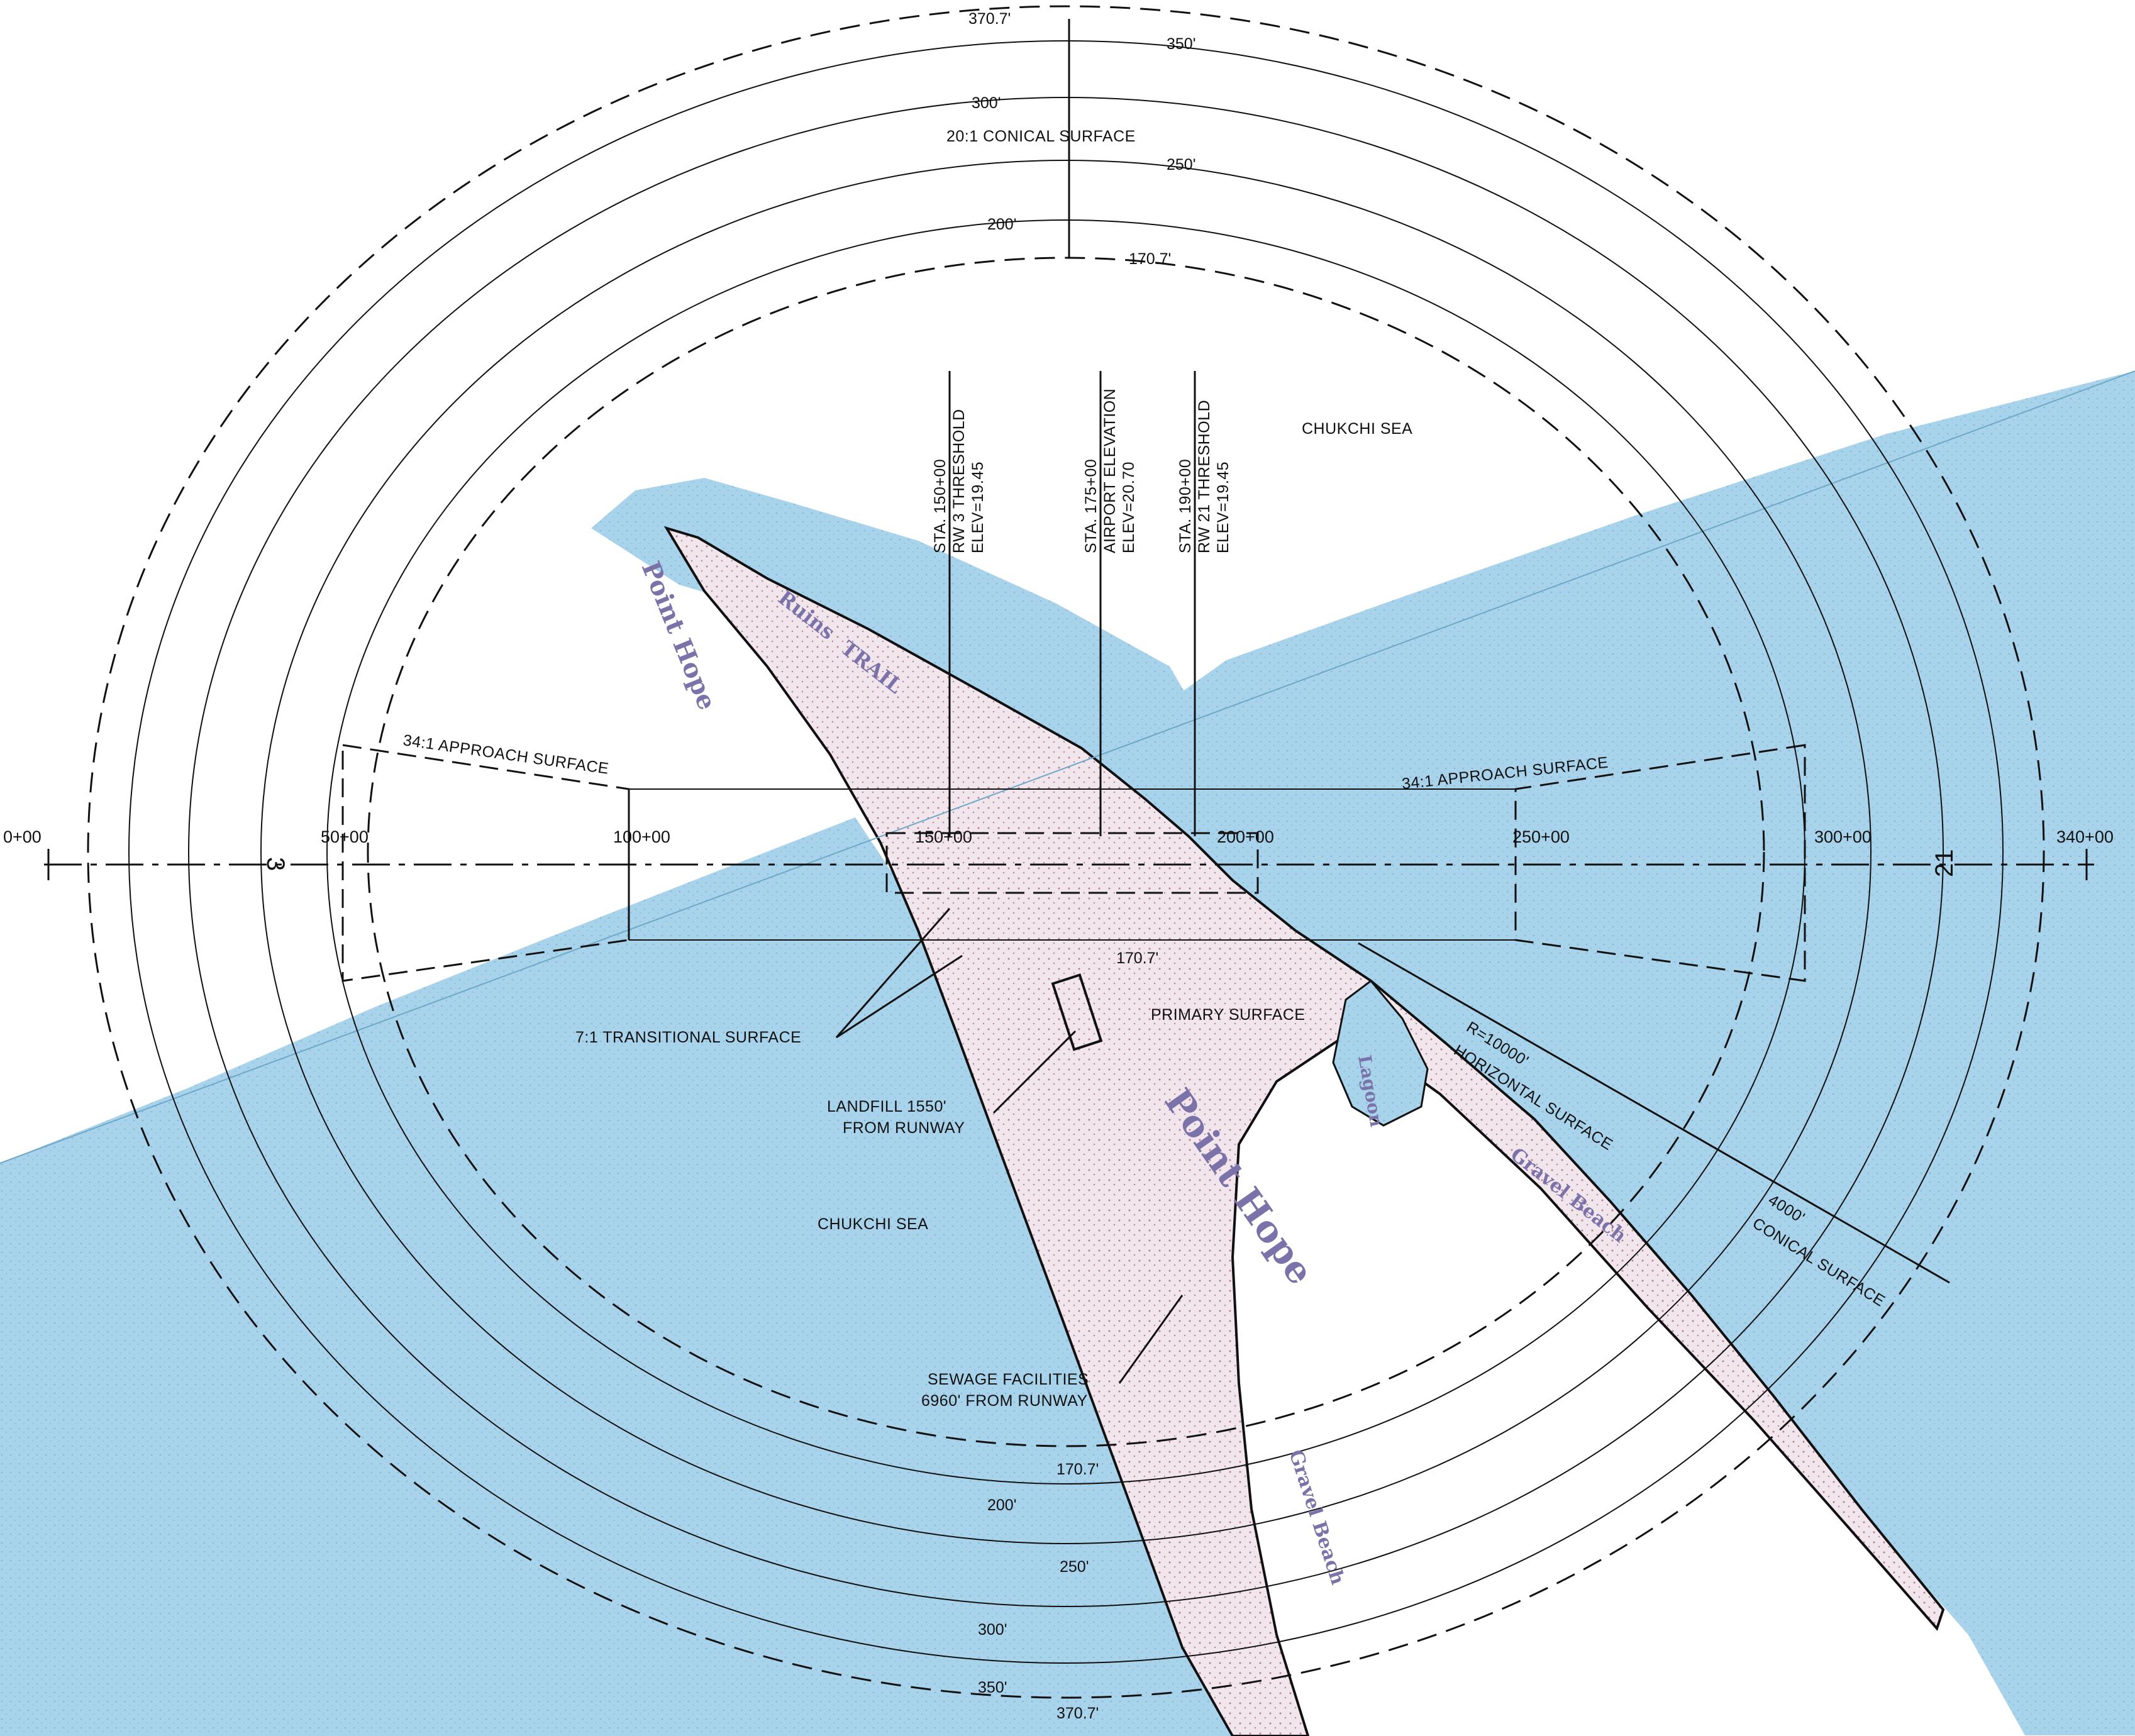 The image size is (2135, 1736). What do you see at coordinates (1041, 136) in the screenshot?
I see `conical-surface-label: 20:1 CONICAL SURFACE` at bounding box center [1041, 136].